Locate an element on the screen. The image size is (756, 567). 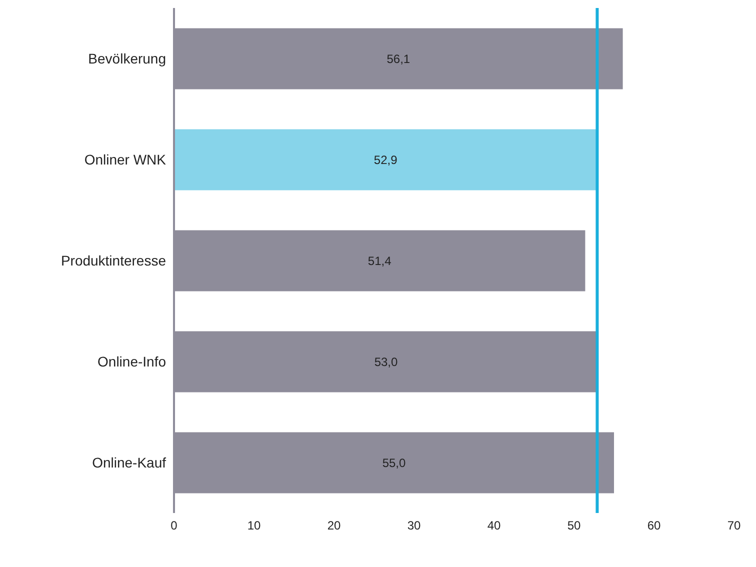
y-tick-label: Produktinteresse is located at coordinates (113, 260).